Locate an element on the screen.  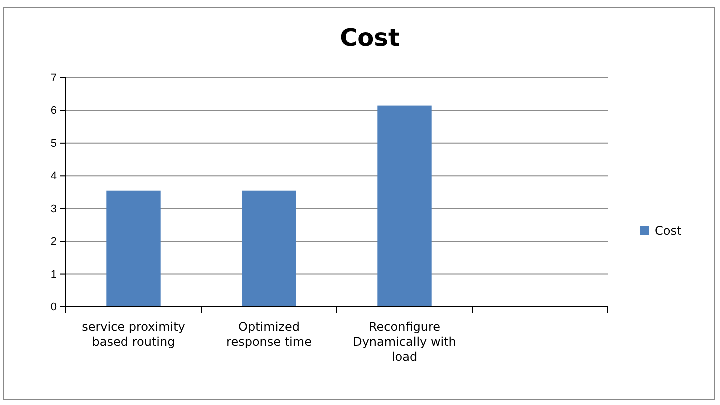
y-tick-label: 1 is located at coordinates (53, 274).